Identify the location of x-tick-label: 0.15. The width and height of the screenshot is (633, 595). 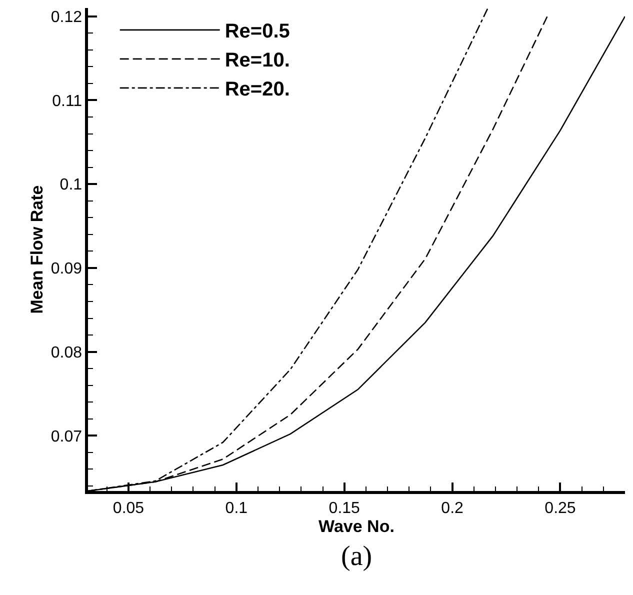
(344, 508).